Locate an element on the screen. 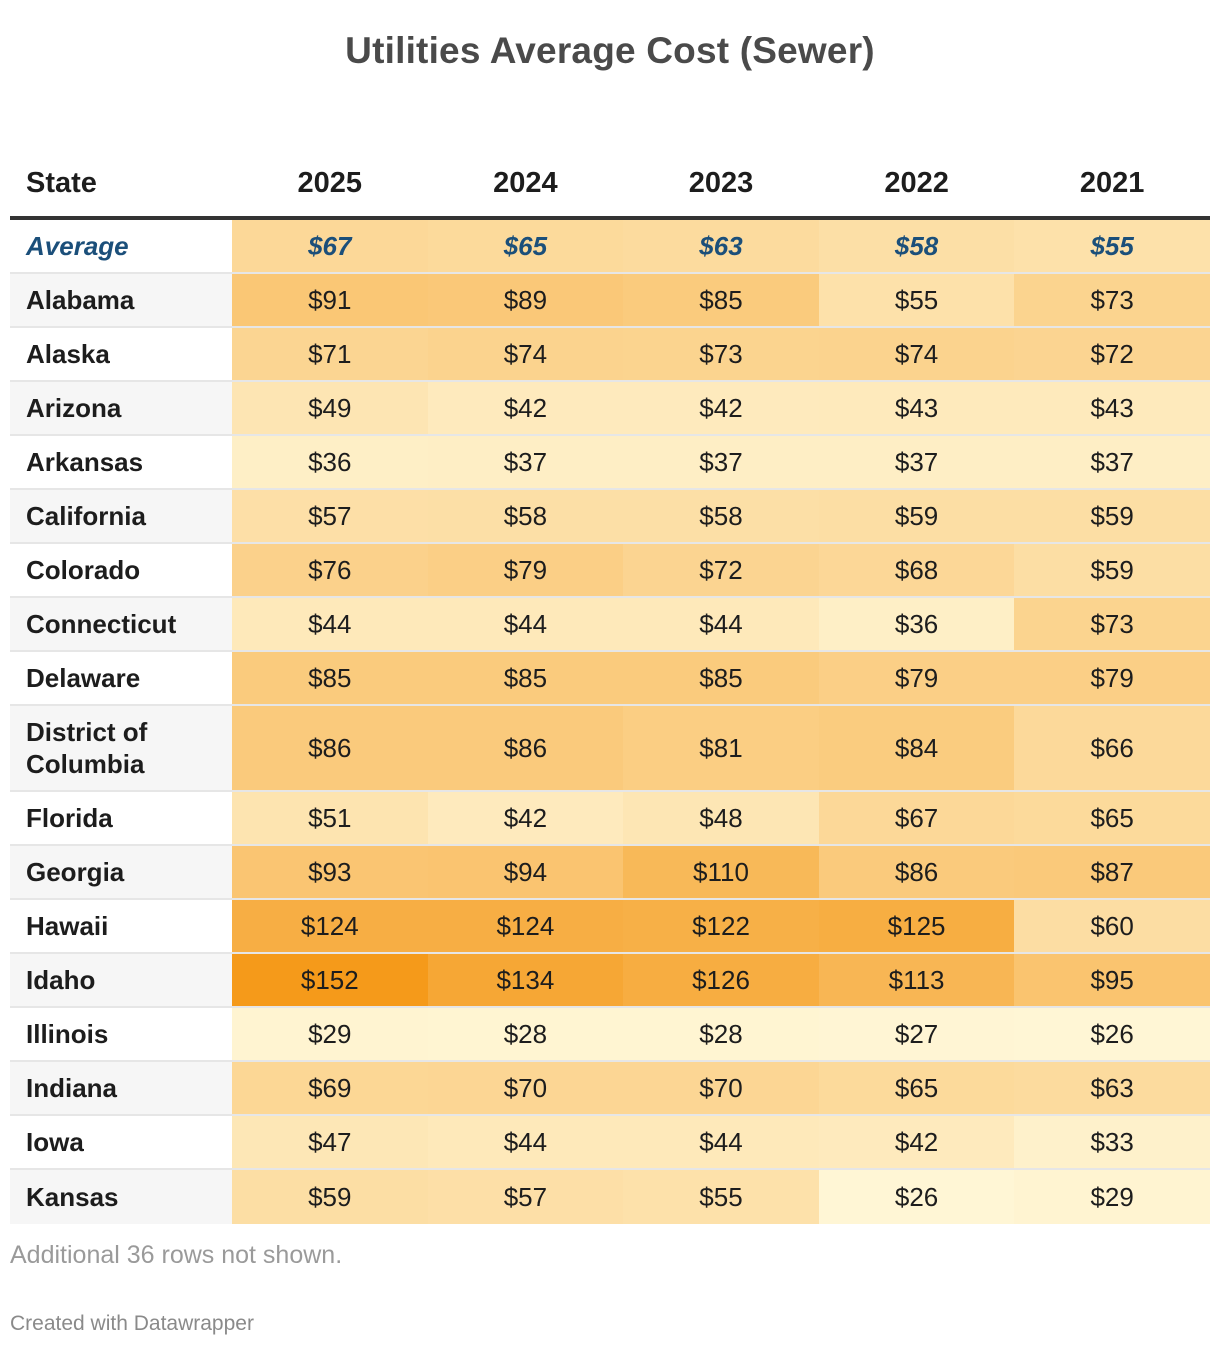 Image resolution: width=1220 pixels, height=1348 pixels. column-header-2023: 2023 is located at coordinates (721, 182).